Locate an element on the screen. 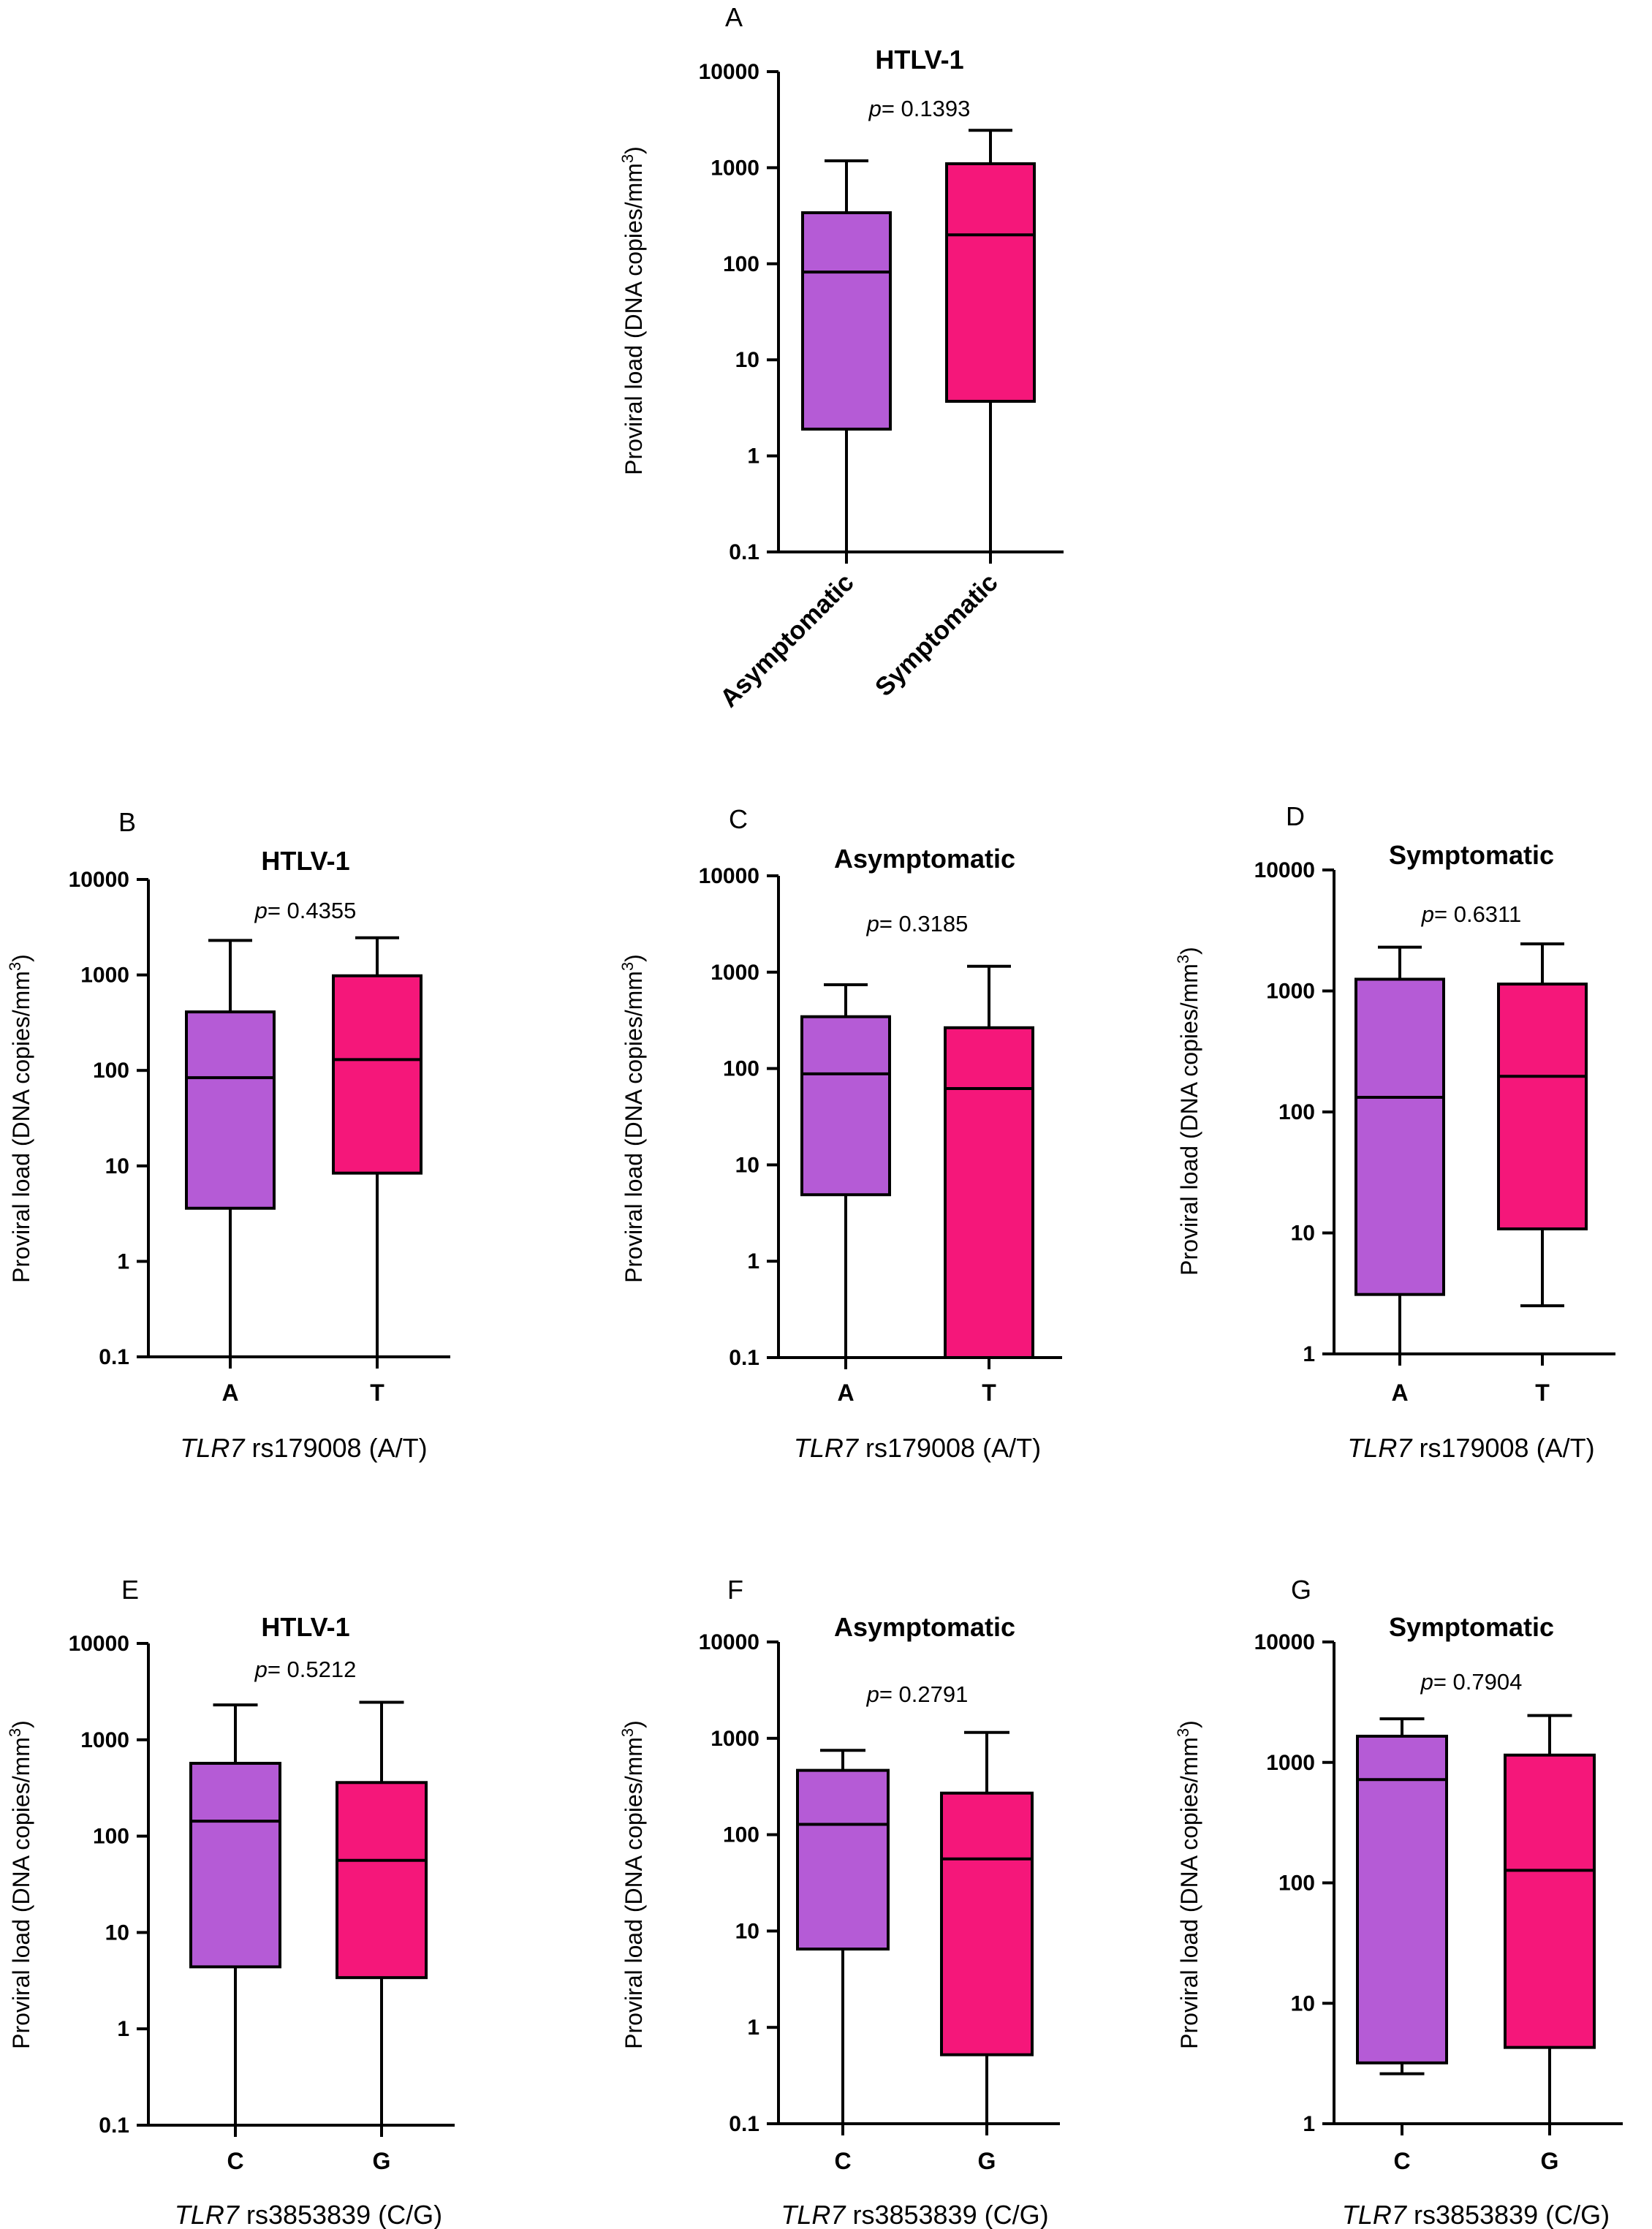 This screenshot has height=2229, width=1652. p-value-number: = 0.7904 is located at coordinates (1478, 1682).